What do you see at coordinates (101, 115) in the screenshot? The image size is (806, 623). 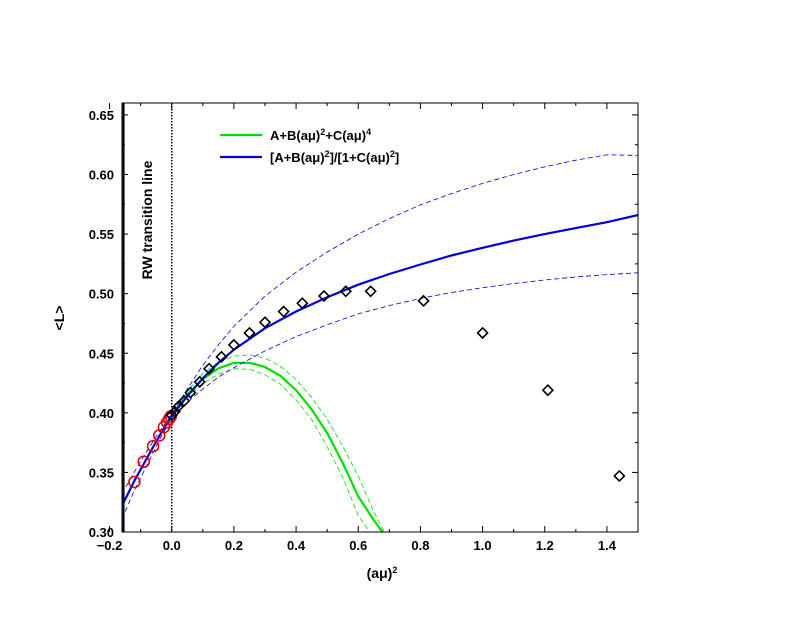 I see `y-tick-label-7: 0.65` at bounding box center [101, 115].